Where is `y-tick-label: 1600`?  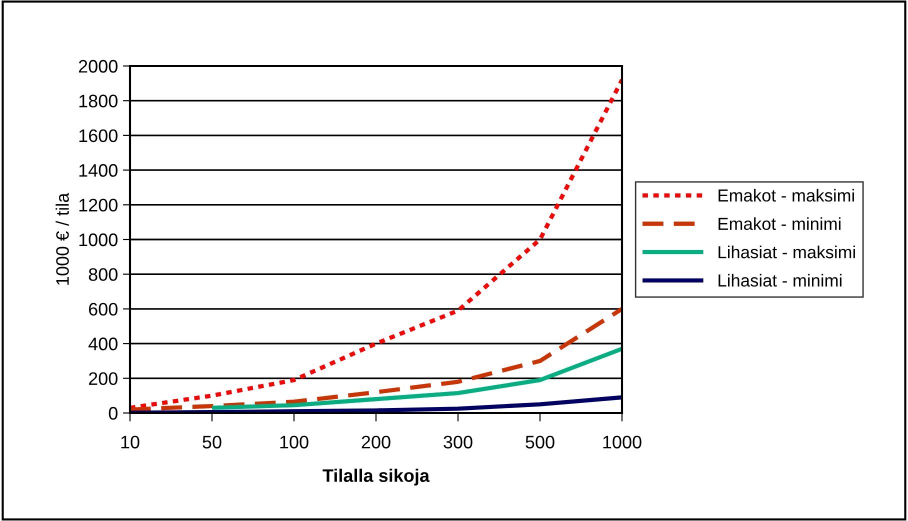
y-tick-label: 1600 is located at coordinates (98, 135).